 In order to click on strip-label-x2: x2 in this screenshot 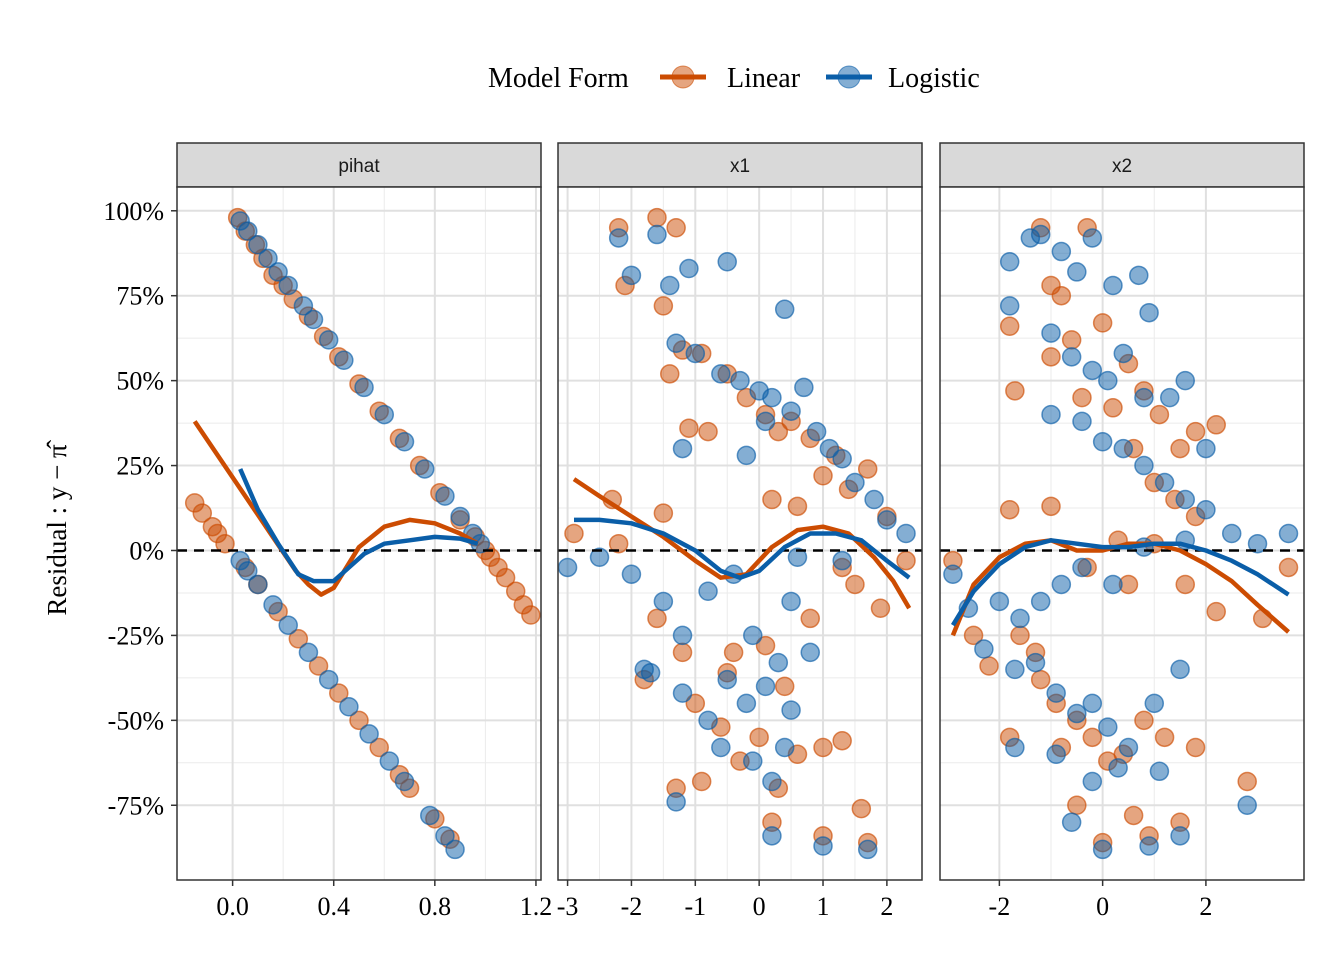, I will do `click(1122, 166)`.